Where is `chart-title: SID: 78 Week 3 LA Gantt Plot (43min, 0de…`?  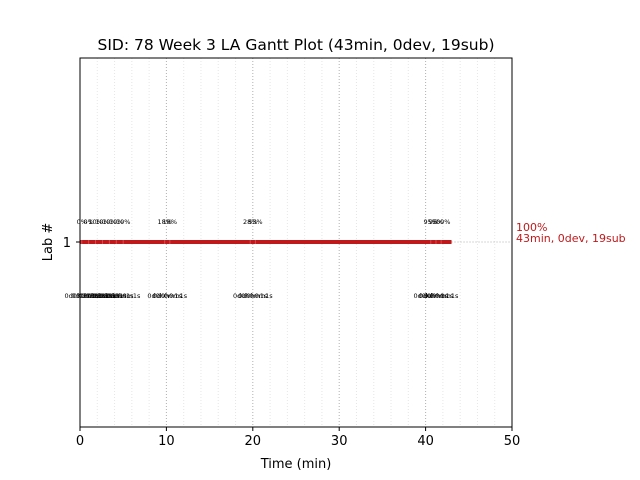
chart-title: SID: 78 Week 3 LA Gantt Plot (43min, 0de… is located at coordinates (295, 45).